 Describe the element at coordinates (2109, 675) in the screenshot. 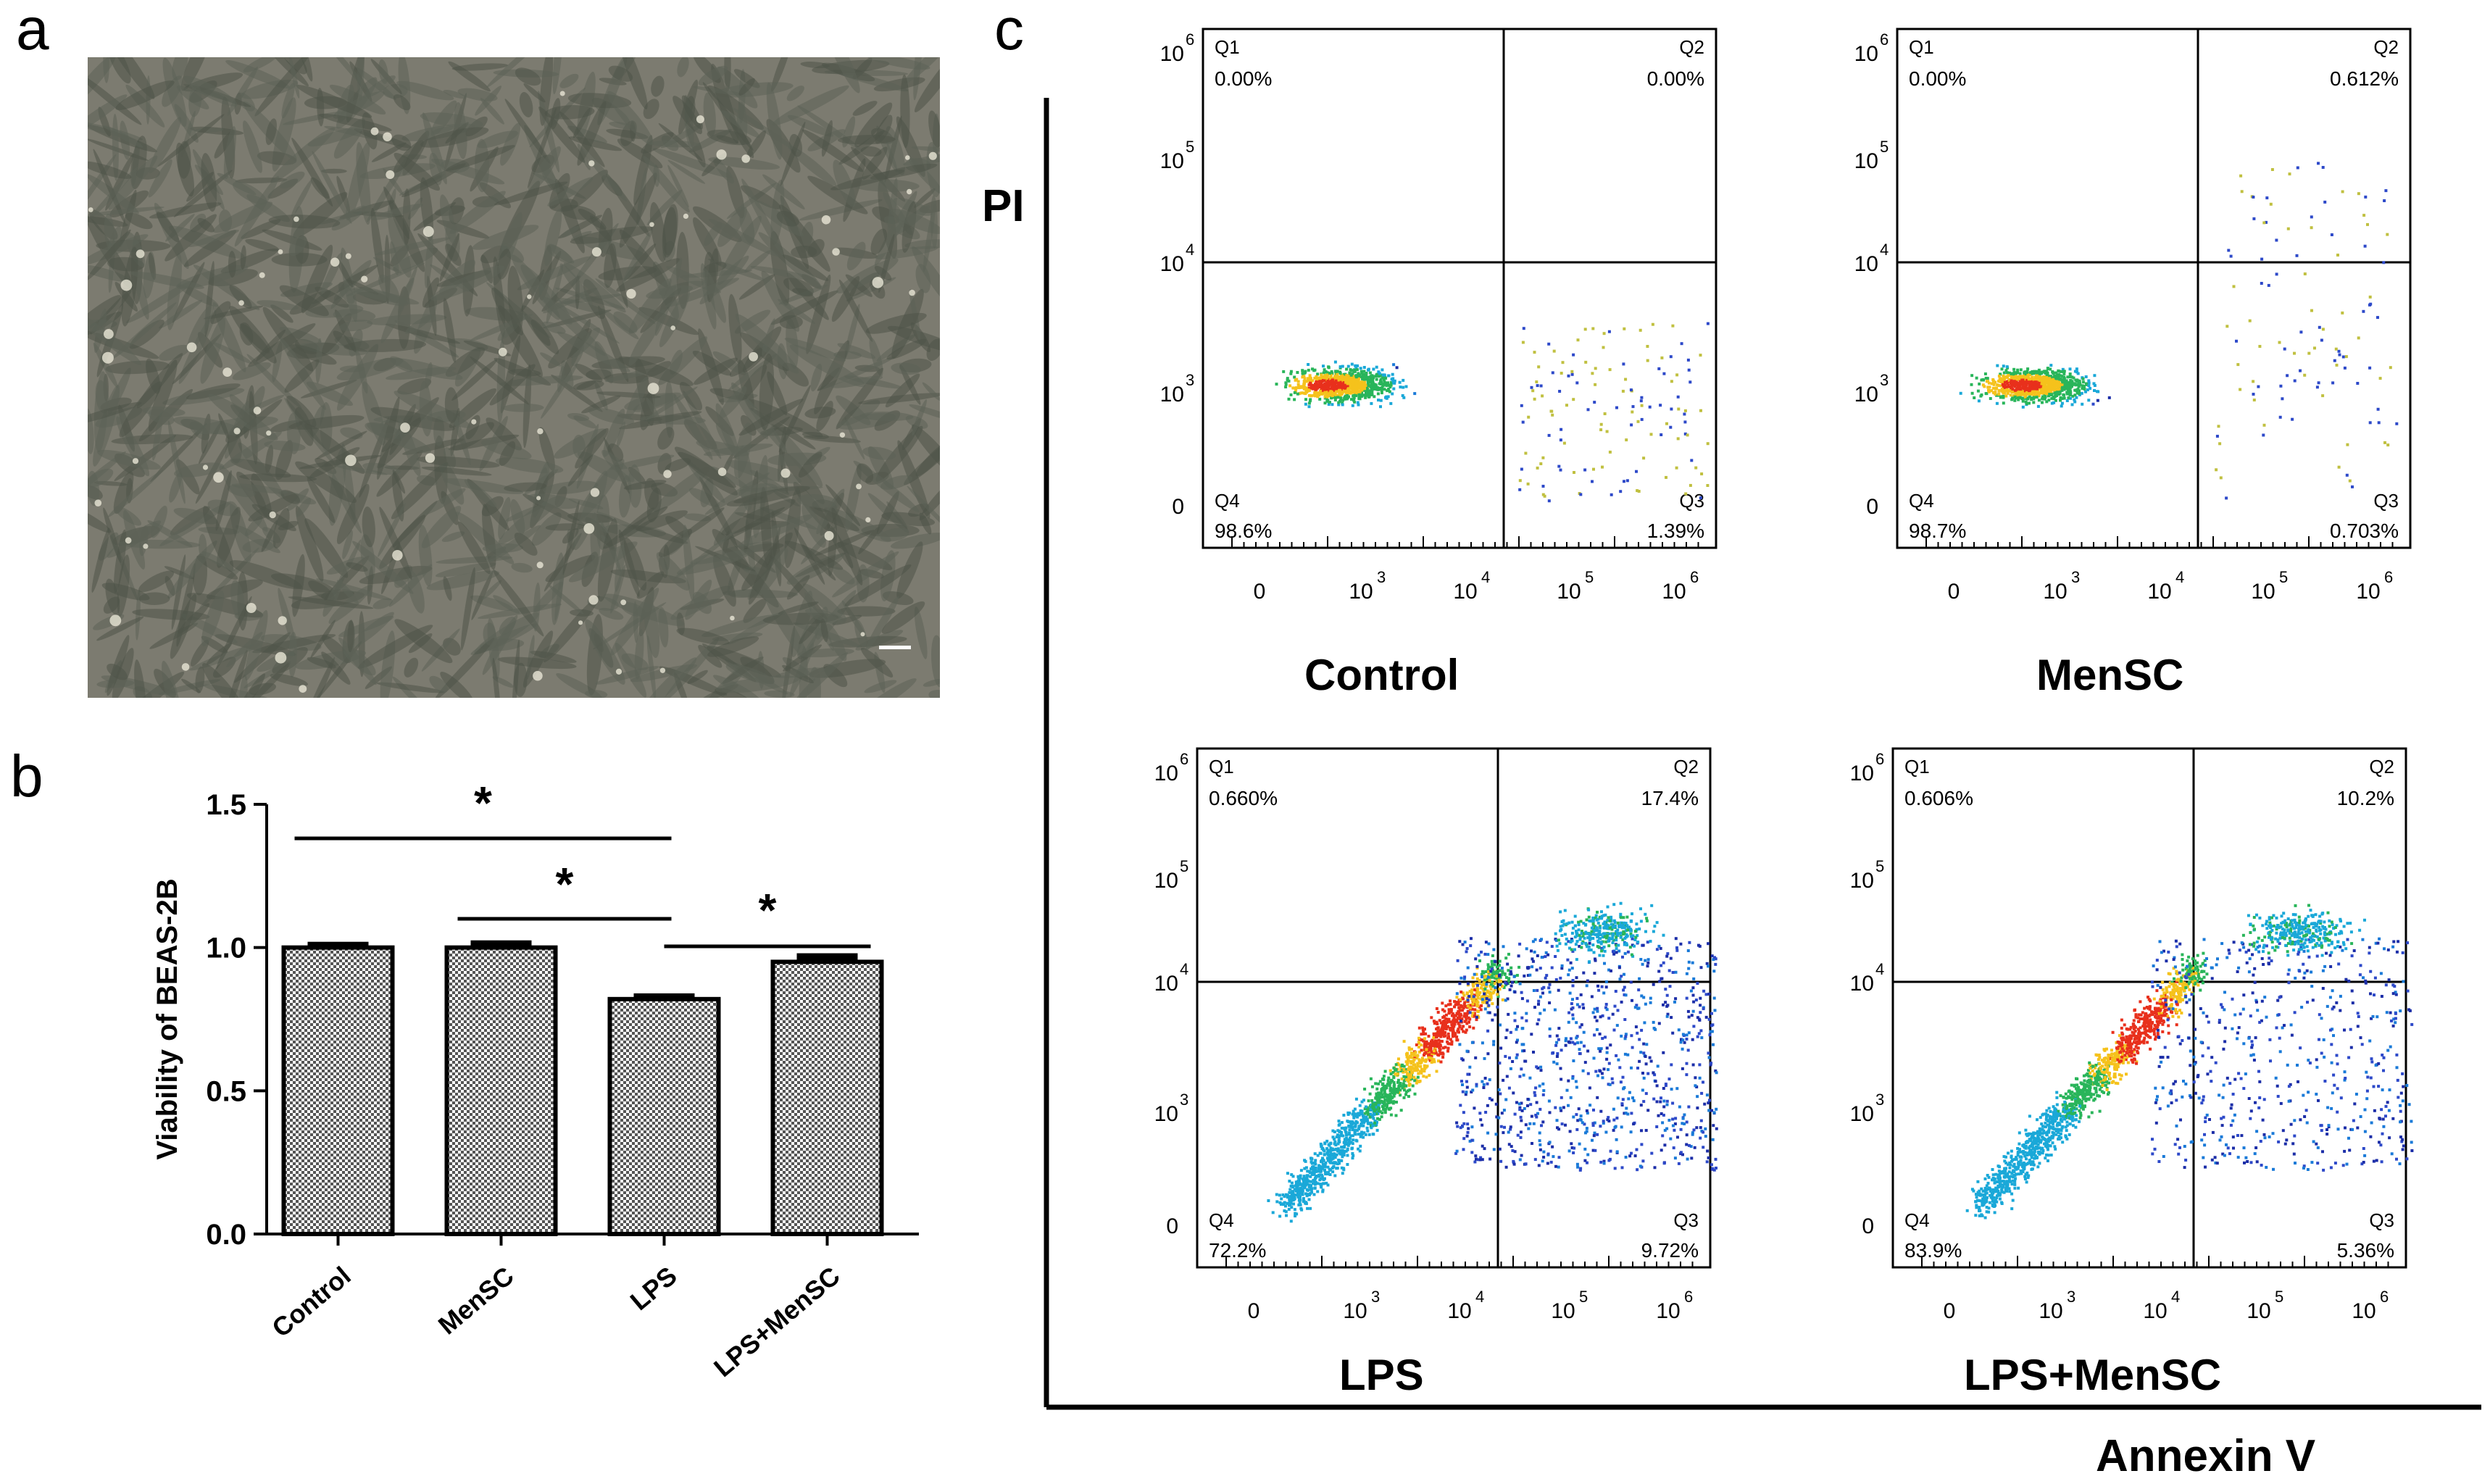

I see `plot-title-mensc: MenSC` at that location.